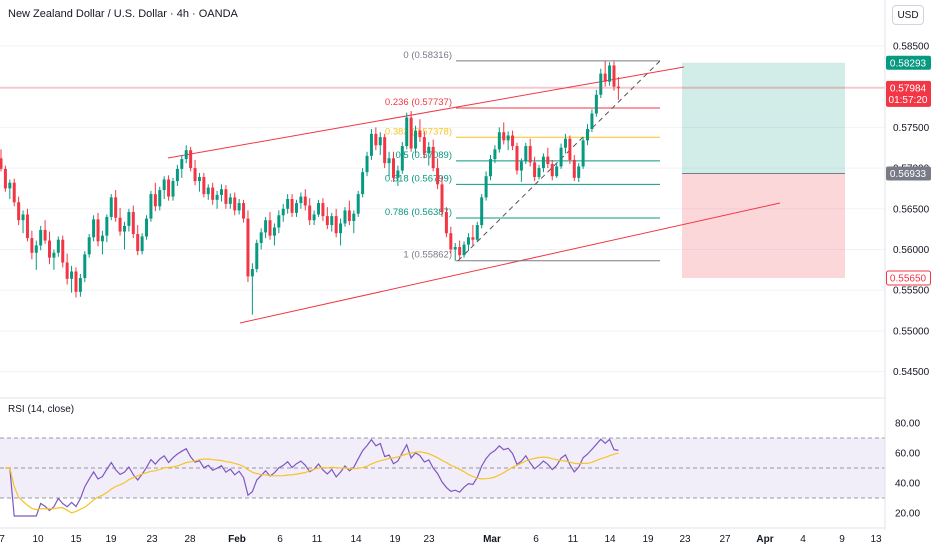 The width and height of the screenshot is (932, 550). I want to click on time-tick-label: 14, so click(610, 539).